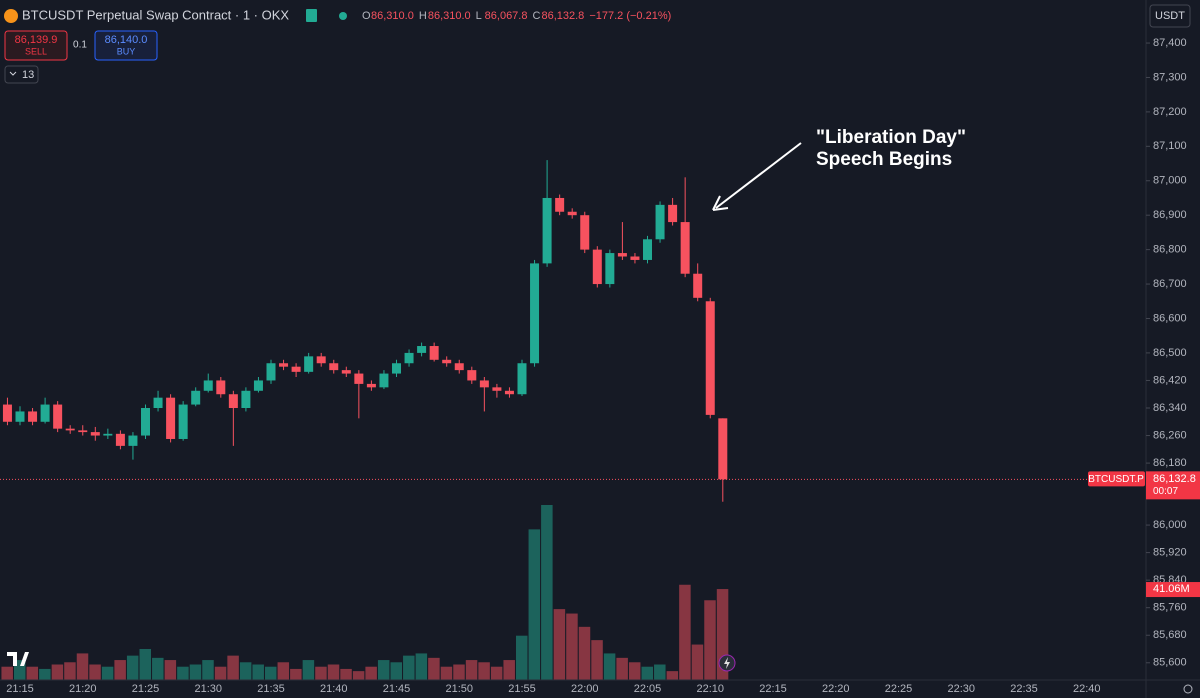 The image size is (1200, 698). I want to click on quantity: 0.1, so click(80, 45).